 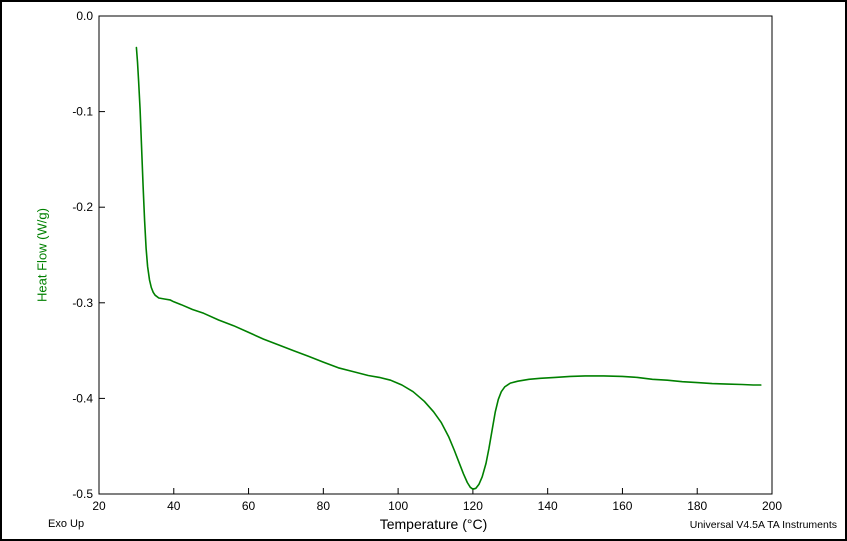 What do you see at coordinates (82, 112) in the screenshot?
I see `y-tick-label: -0.1` at bounding box center [82, 112].